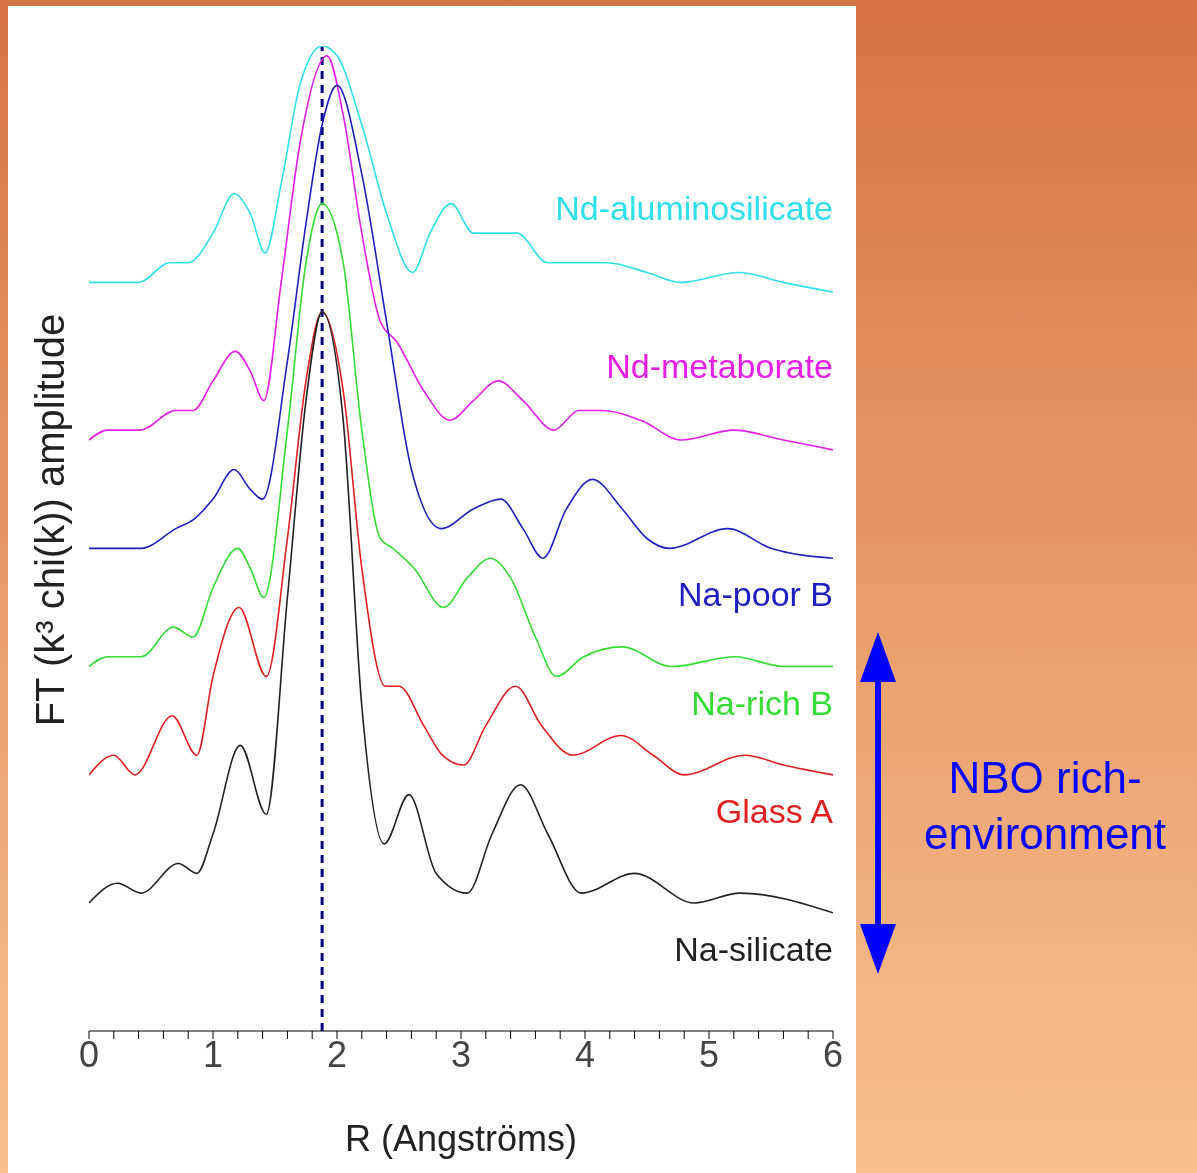 The height and width of the screenshot is (1173, 1197). Describe the element at coordinates (709, 1054) in the screenshot. I see `x-tick-label: 5` at that location.